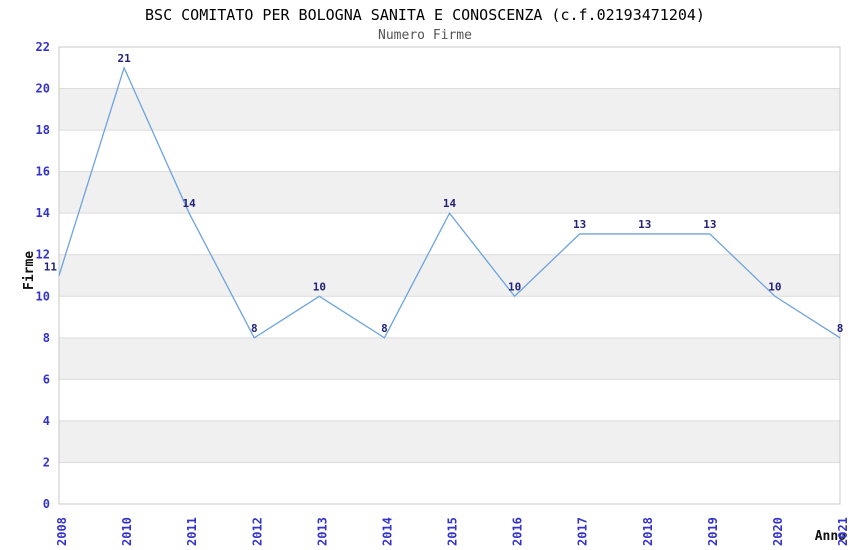  I want to click on x-tick-label: 2014, so click(387, 531).